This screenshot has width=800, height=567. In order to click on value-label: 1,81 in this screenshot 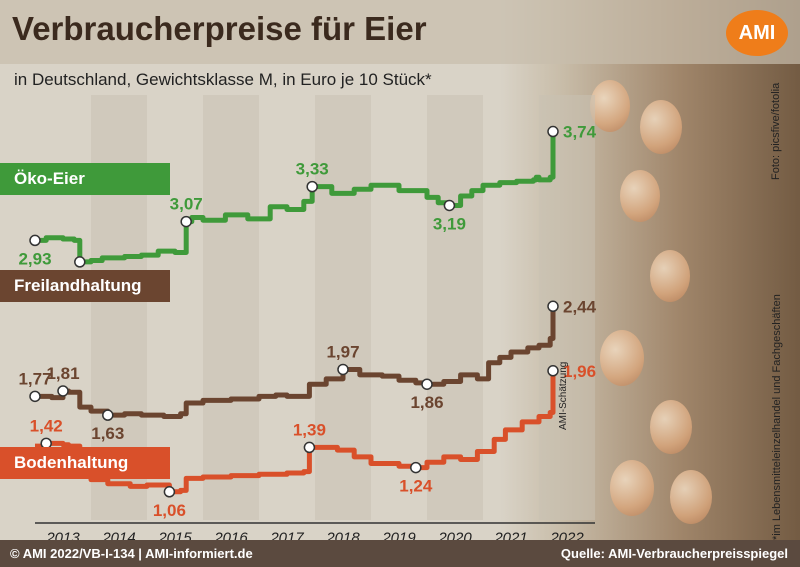, I will do `click(62, 373)`.